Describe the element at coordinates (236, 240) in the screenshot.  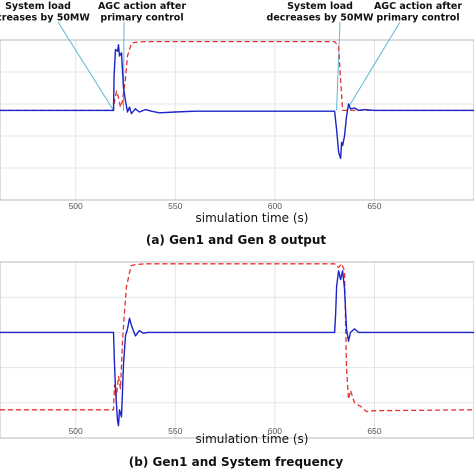
I see `caption-a: (a) Gen1 and Gen 8 output` at that location.